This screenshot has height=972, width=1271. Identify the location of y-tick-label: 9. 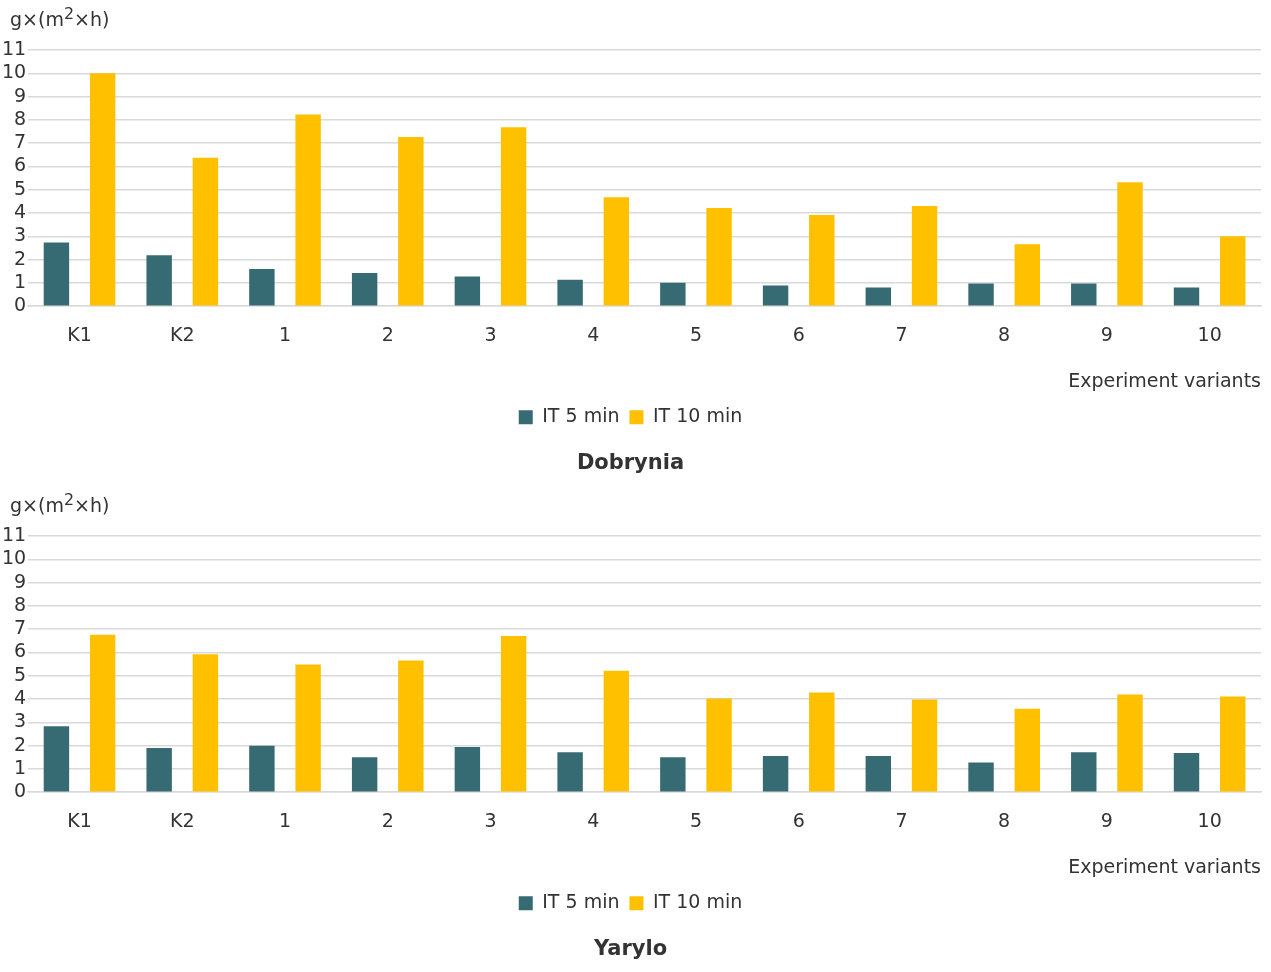
(20, 94).